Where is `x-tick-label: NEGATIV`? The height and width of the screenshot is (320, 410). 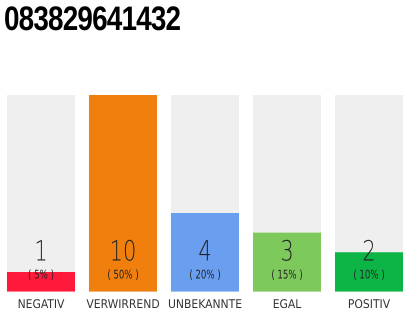 x-tick-label: NEGATIV is located at coordinates (42, 303).